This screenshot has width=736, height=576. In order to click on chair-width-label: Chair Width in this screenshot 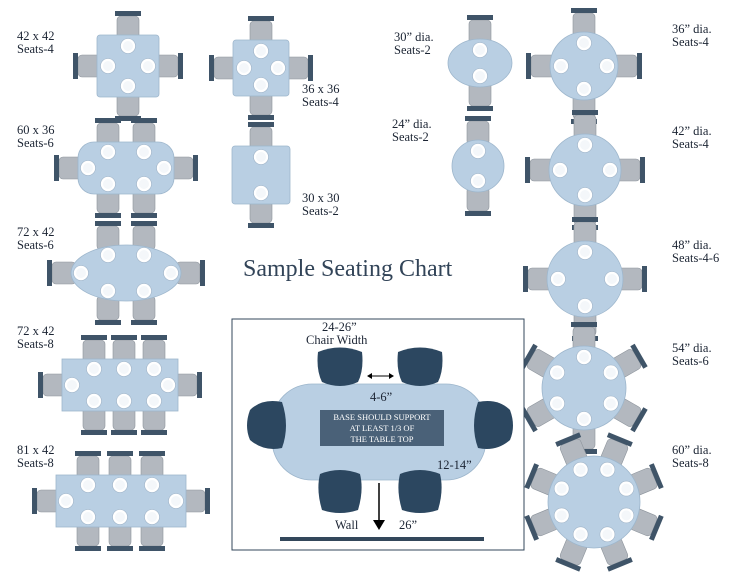, I will do `click(337, 340)`.